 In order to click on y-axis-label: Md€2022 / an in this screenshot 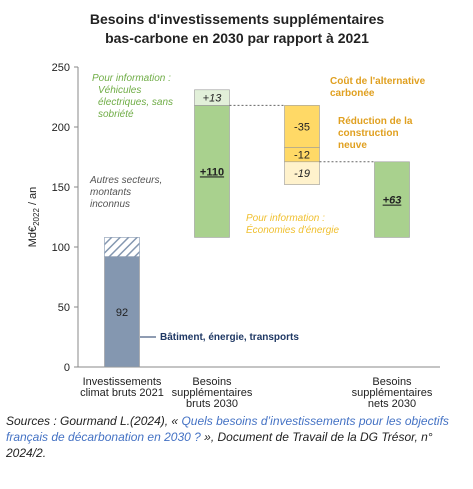, I will do `click(34, 217)`.